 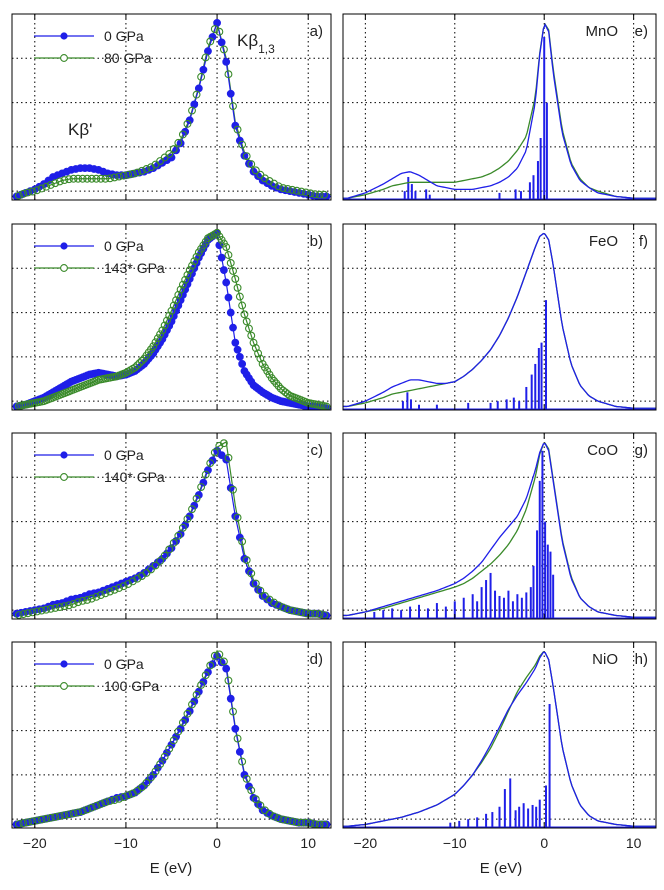 I want to click on panel-f: f) FeO, so click(x=499, y=317).